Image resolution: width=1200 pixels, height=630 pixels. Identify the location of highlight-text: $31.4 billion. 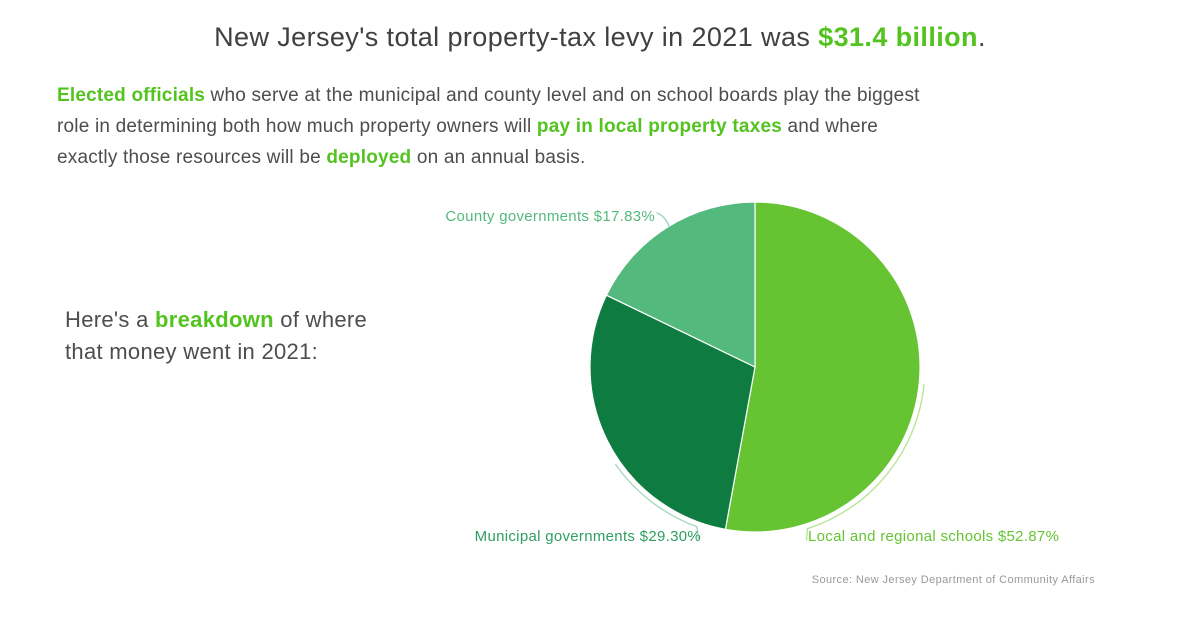
(898, 37).